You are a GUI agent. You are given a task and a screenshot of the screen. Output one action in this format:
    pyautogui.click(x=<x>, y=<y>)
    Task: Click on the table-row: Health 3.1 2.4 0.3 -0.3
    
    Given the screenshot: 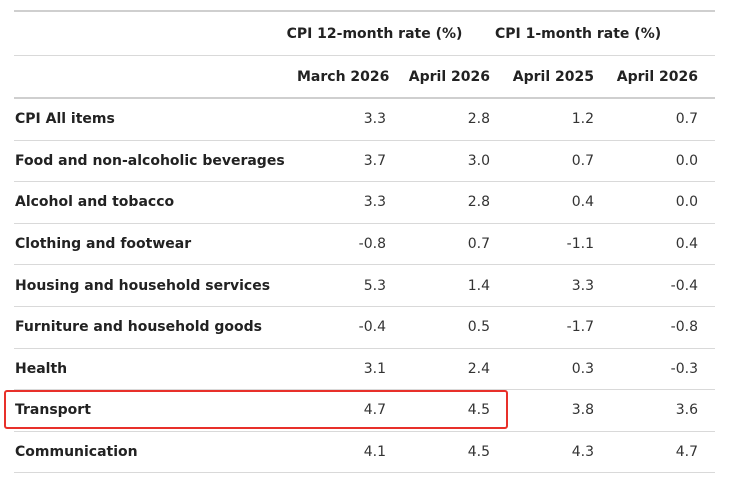 What is the action you would take?
    pyautogui.click(x=364, y=370)
    